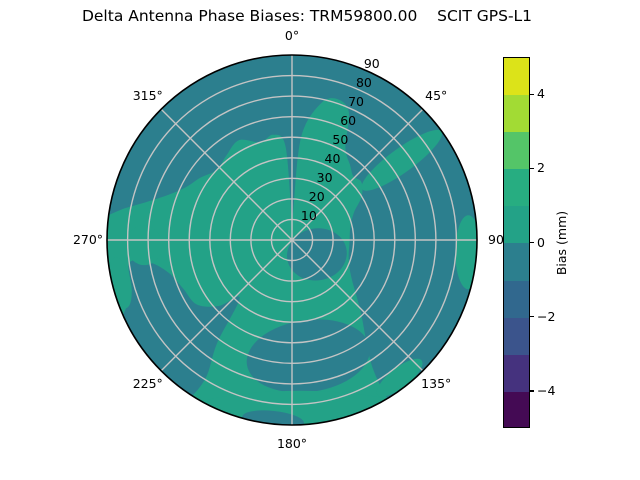 This screenshot has height=480, width=640. I want to click on radial-tick-label-30: 30, so click(324, 177).